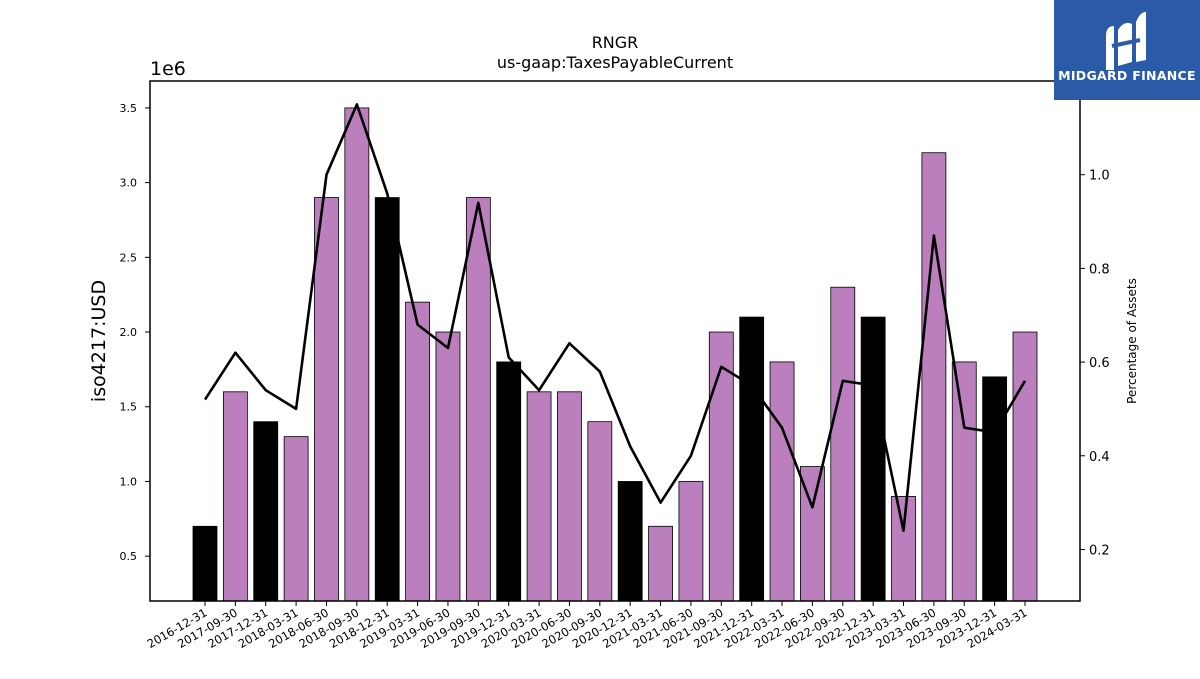 The image size is (1200, 679). What do you see at coordinates (1099, 457) in the screenshot?
I see `y2-tick-label: 0.4` at bounding box center [1099, 457].